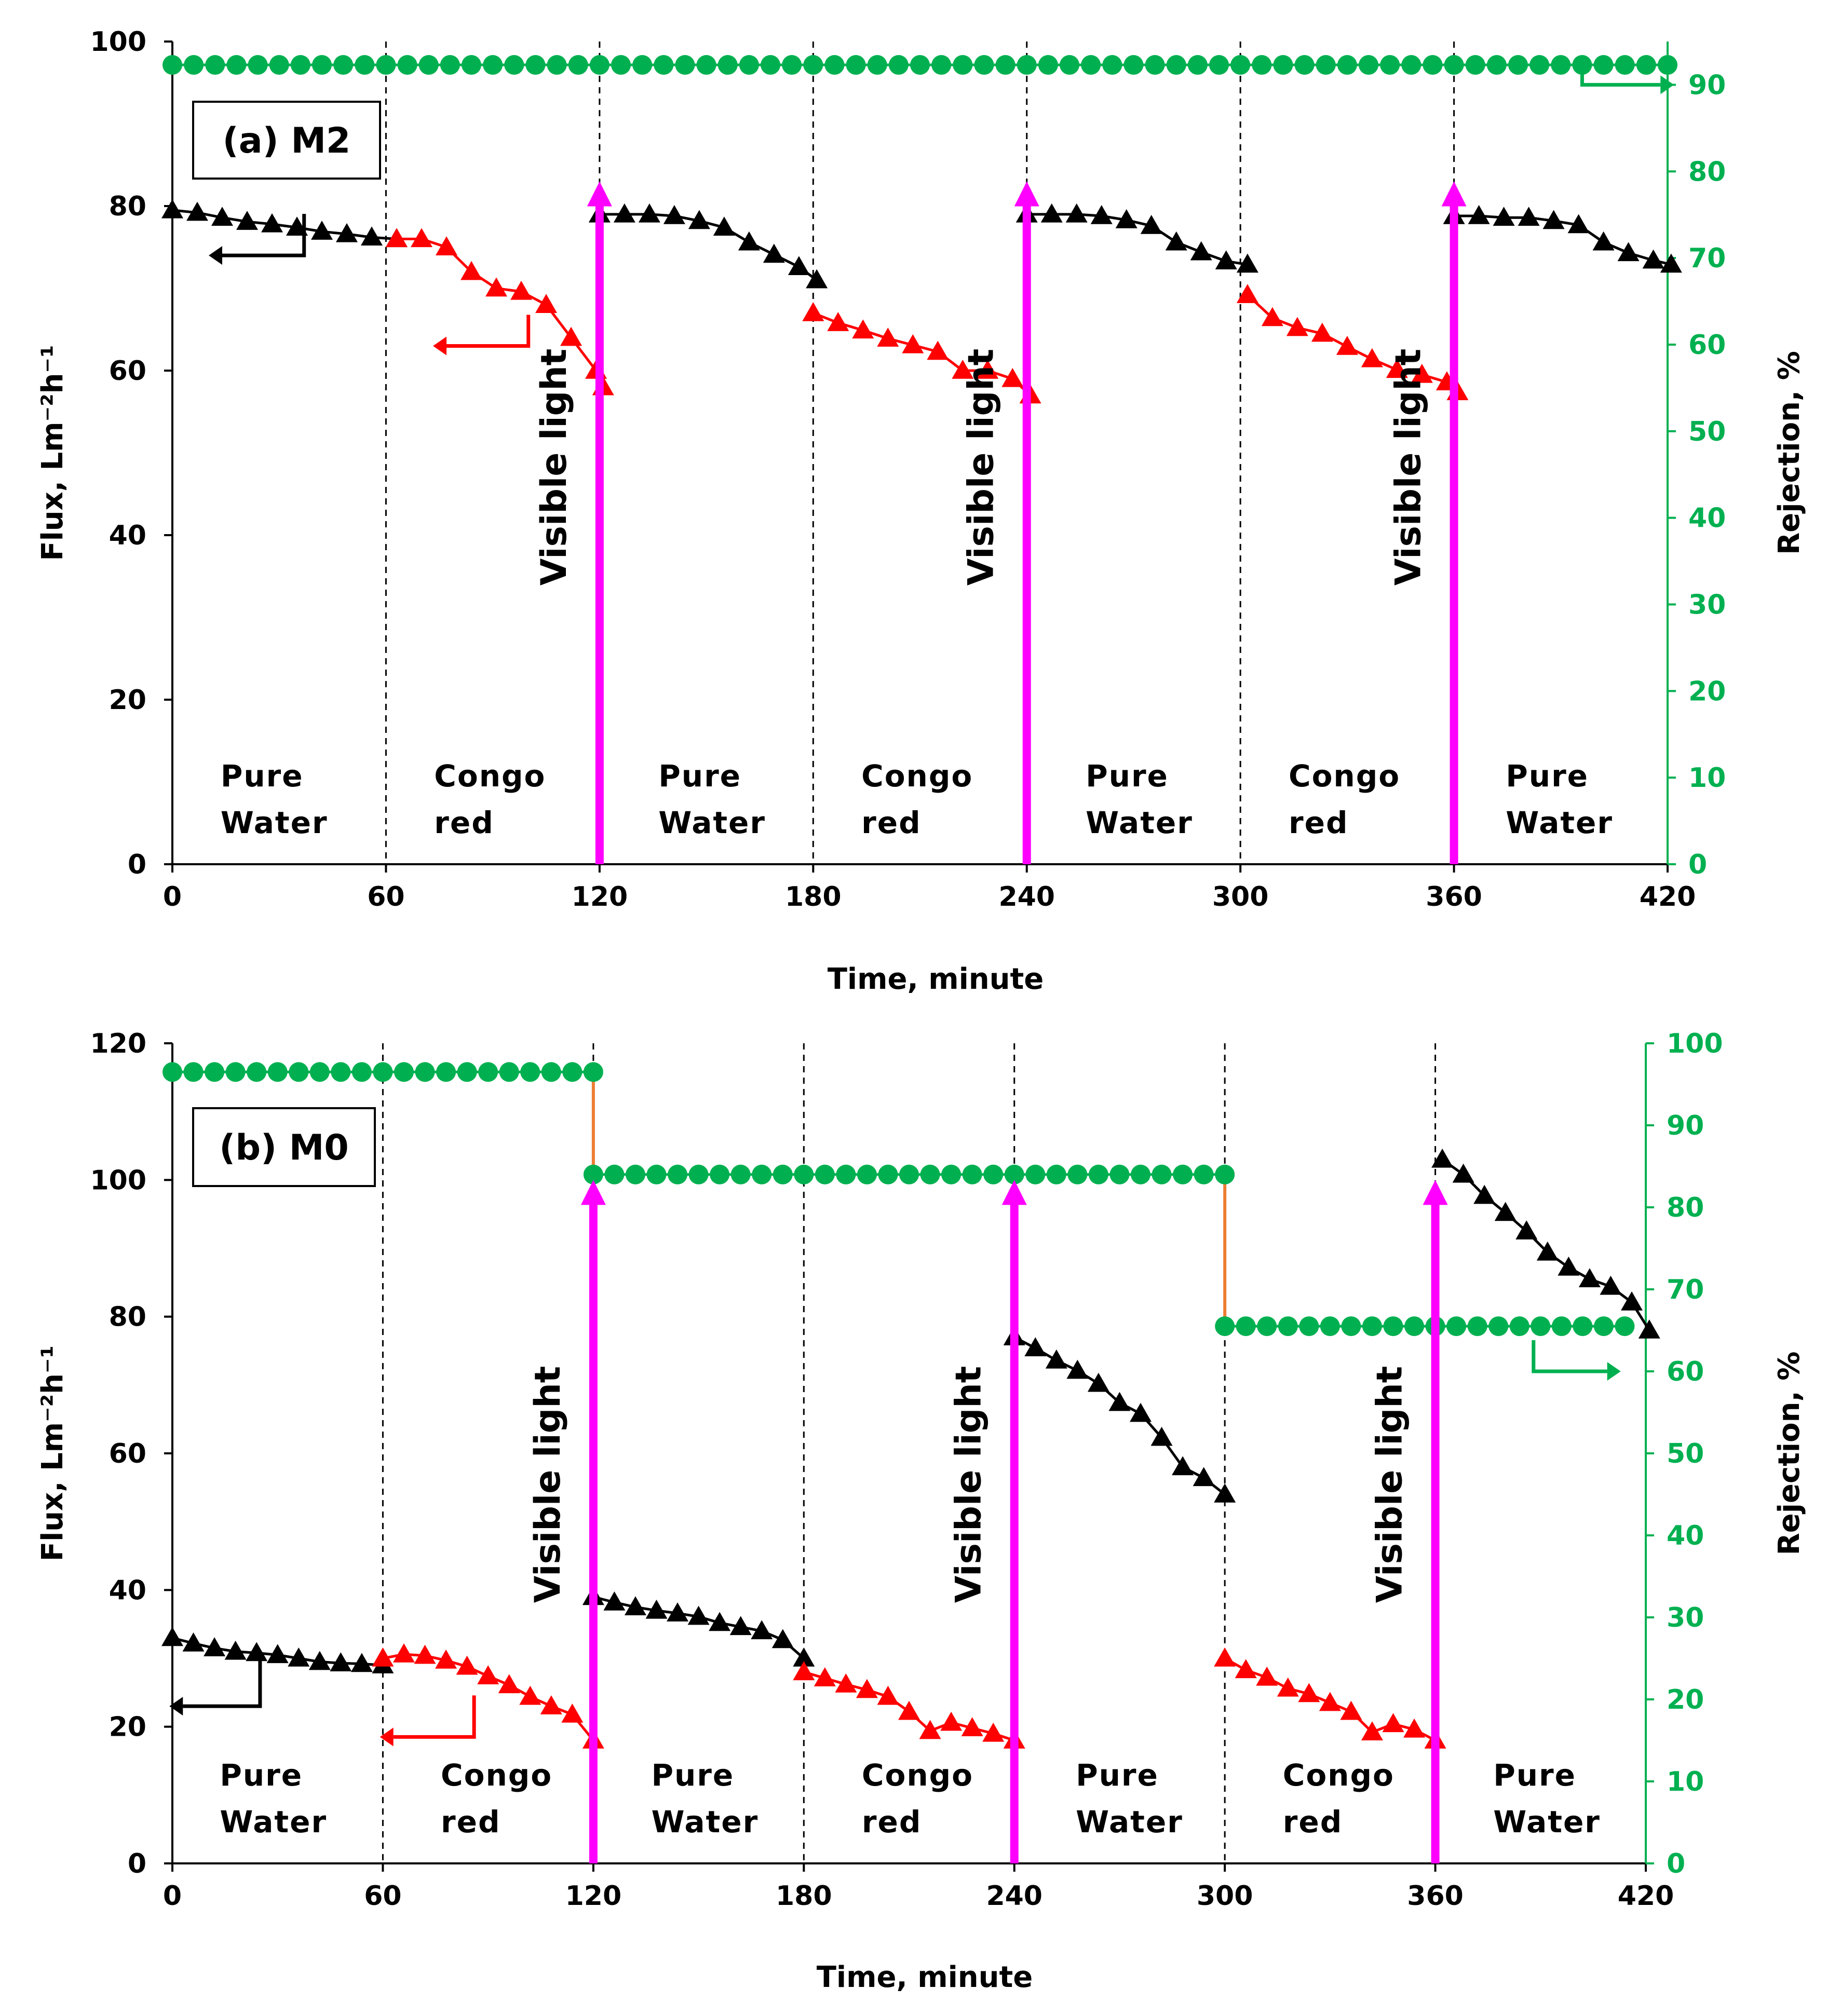  Describe the element at coordinates (593, 1897) in the screenshot. I see `x-tick-label: 120` at that location.